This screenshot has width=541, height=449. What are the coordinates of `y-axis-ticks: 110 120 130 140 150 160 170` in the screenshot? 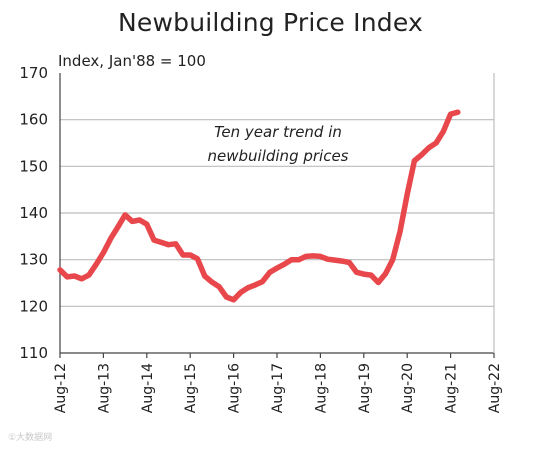 It's located at (33, 213).